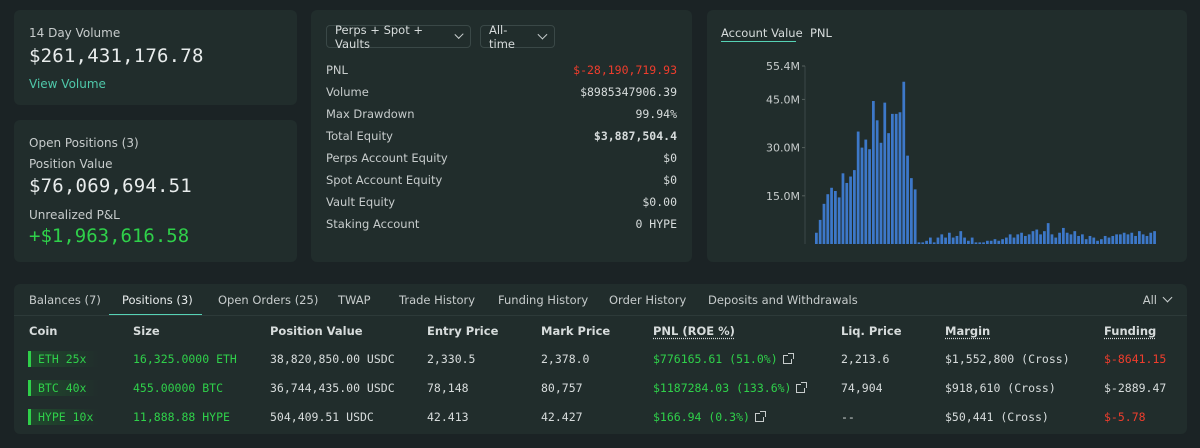 The image size is (1200, 448). I want to click on column-header-margin: Margin, so click(968, 331).